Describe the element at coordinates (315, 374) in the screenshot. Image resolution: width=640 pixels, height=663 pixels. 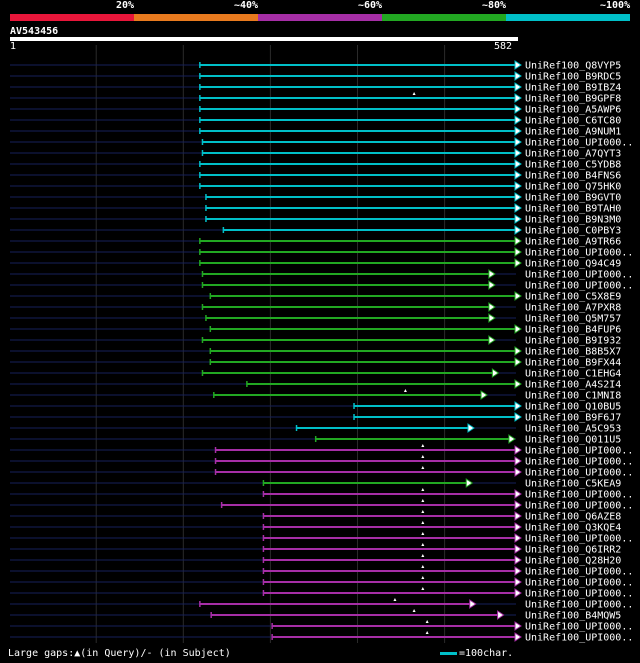
I see `hit-row: UniRef100_C1EHG4` at that location.